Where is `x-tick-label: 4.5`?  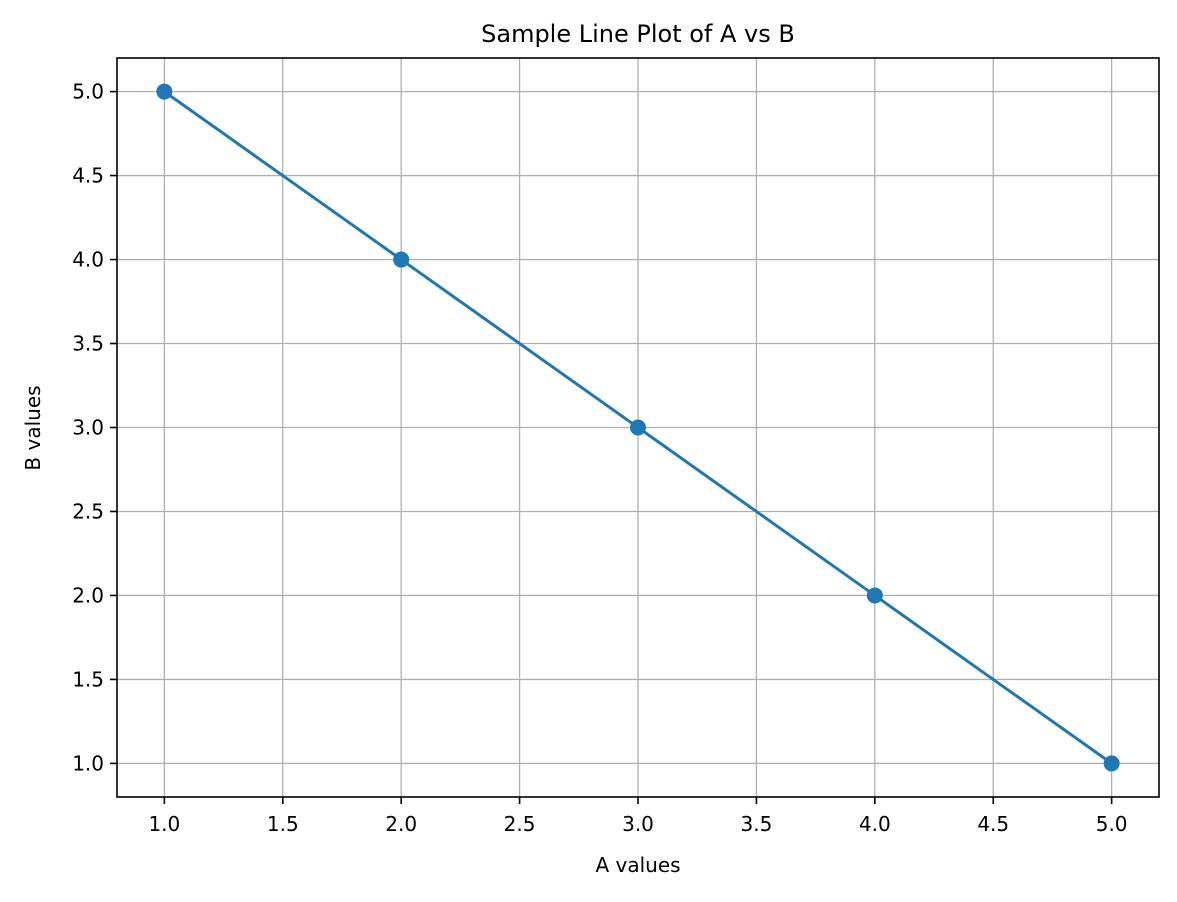
x-tick-label: 4.5 is located at coordinates (993, 824).